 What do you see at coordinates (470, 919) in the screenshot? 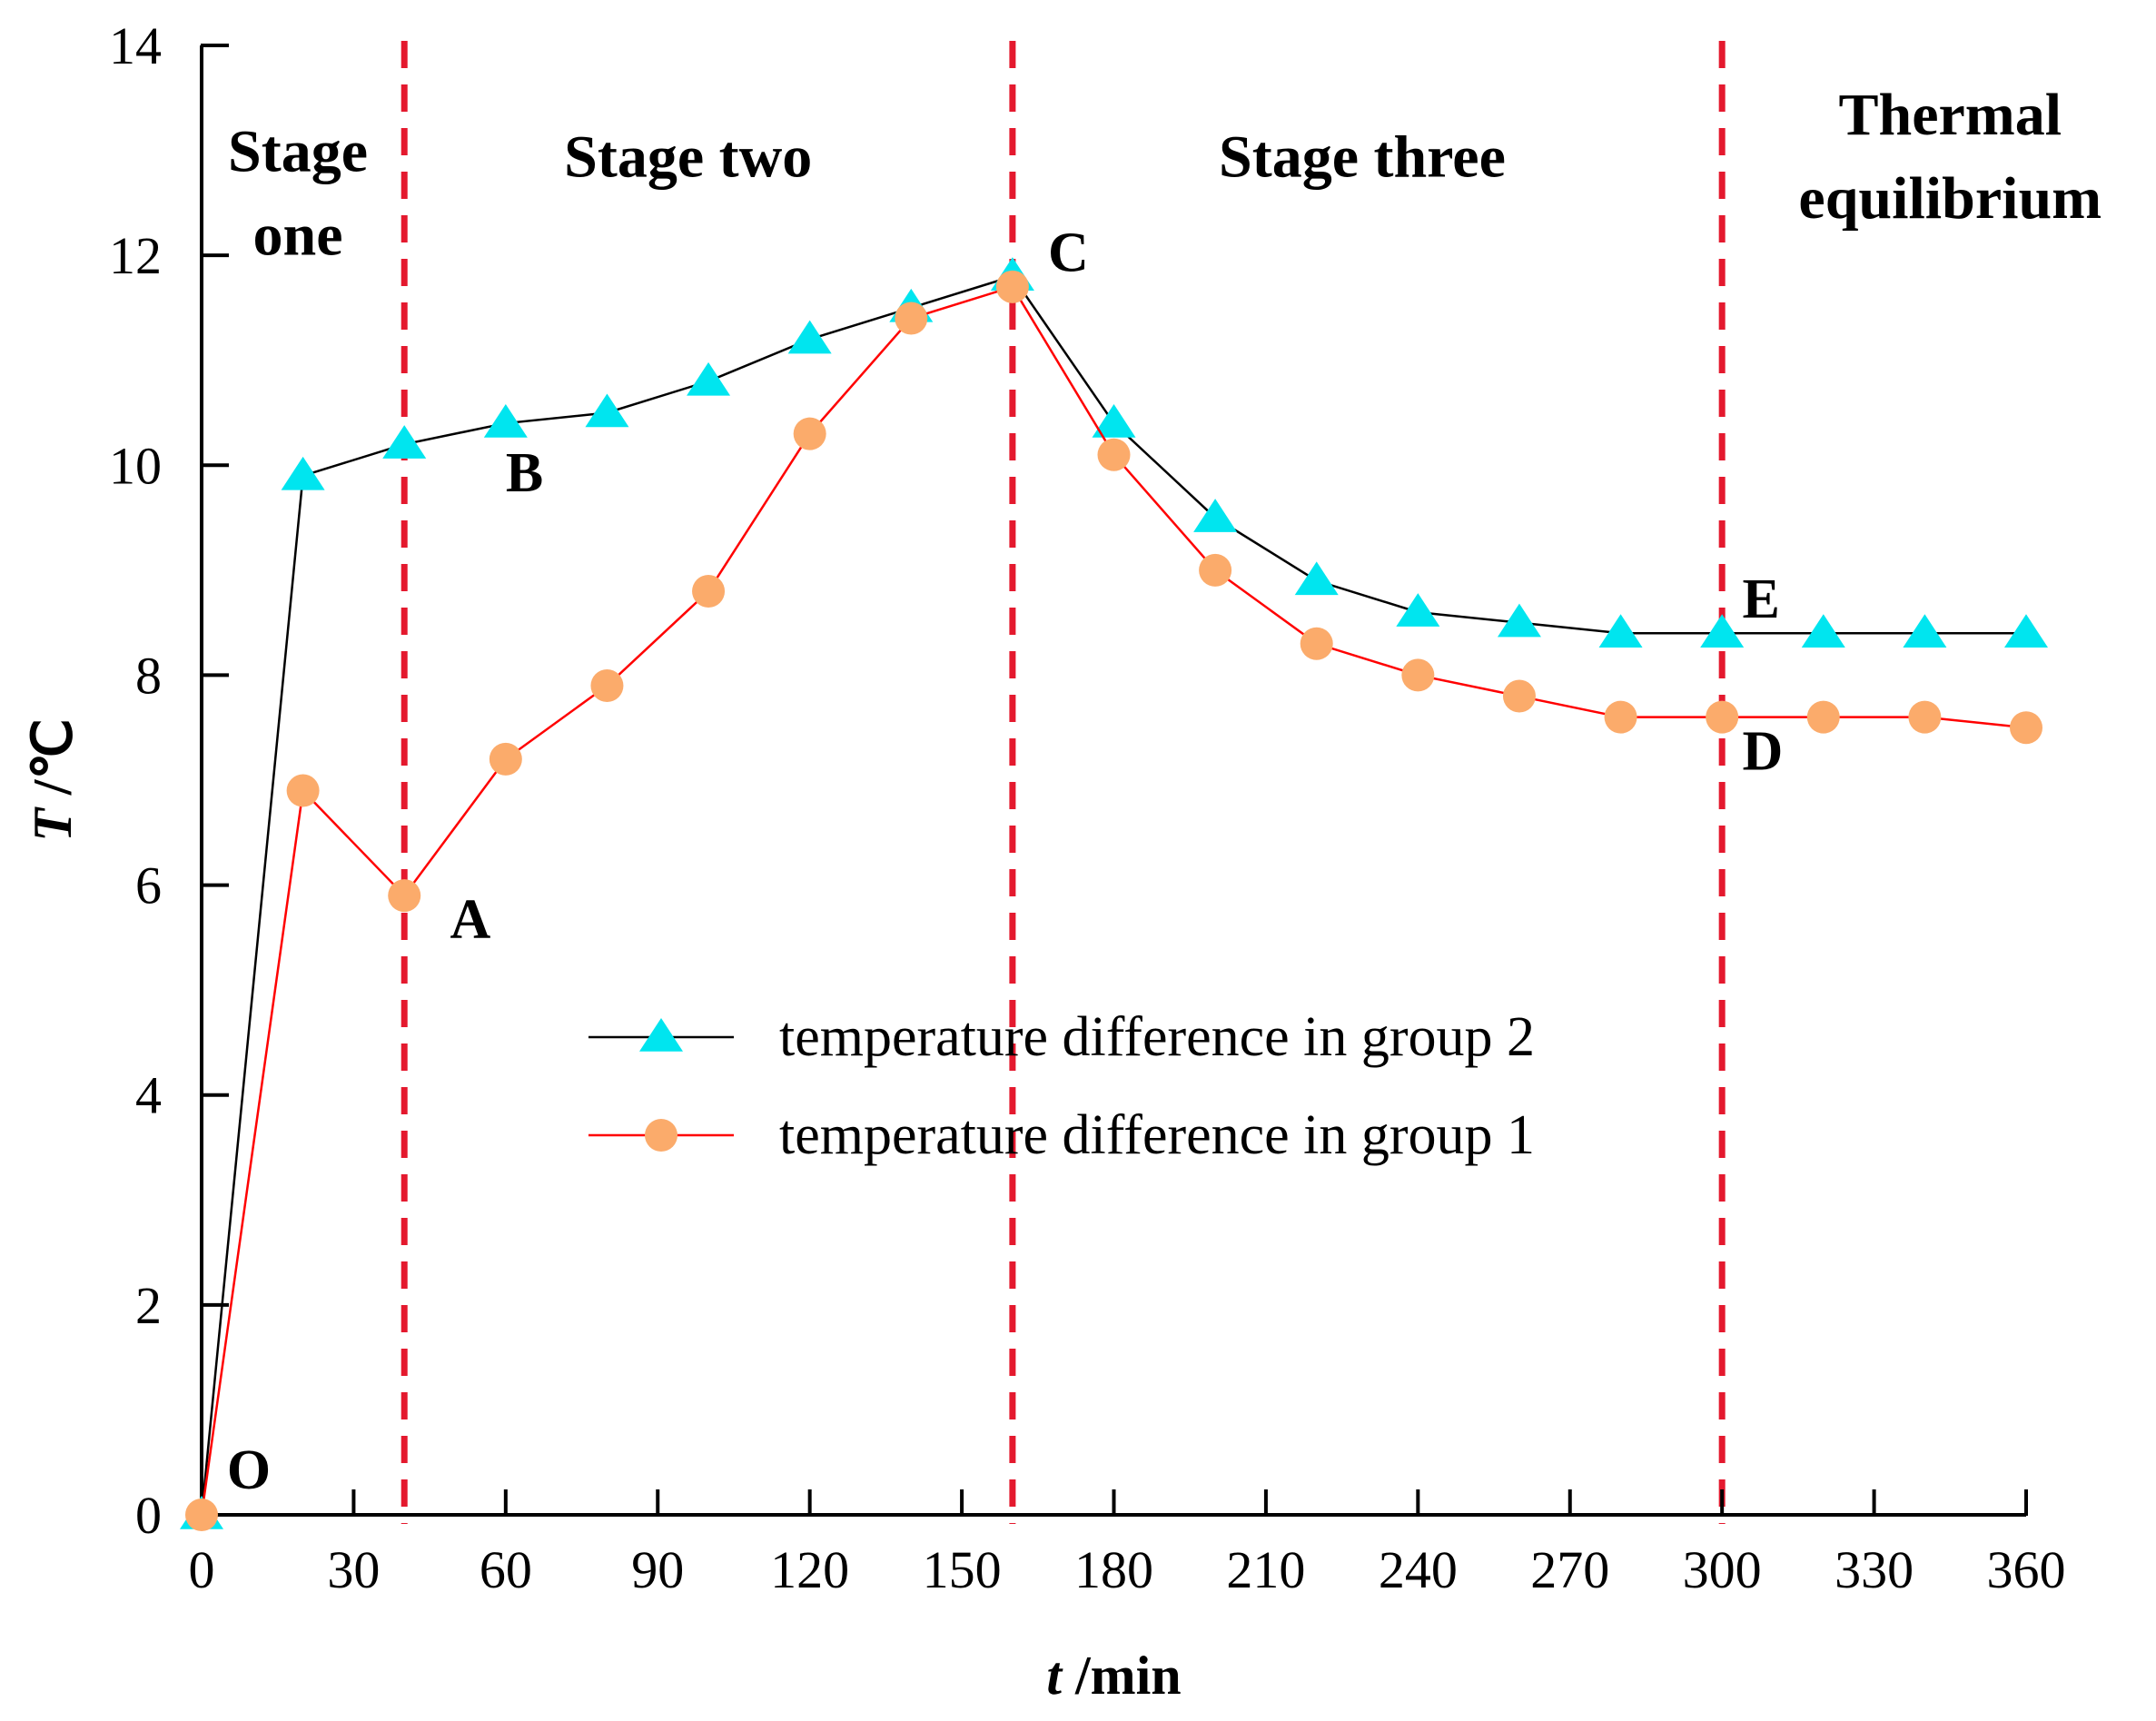
I see `point-label: A` at bounding box center [470, 919].